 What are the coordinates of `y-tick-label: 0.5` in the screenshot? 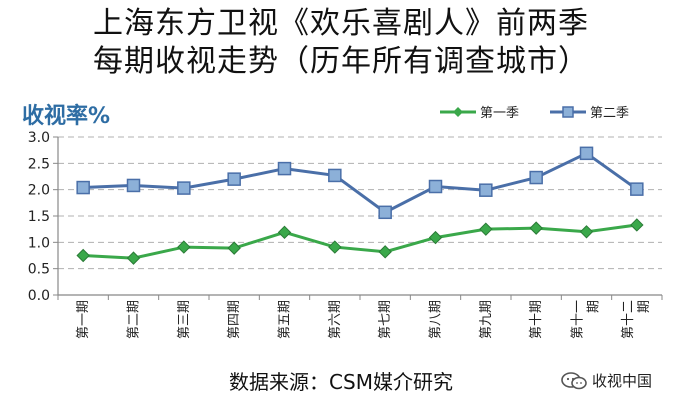 It's located at (39, 270).